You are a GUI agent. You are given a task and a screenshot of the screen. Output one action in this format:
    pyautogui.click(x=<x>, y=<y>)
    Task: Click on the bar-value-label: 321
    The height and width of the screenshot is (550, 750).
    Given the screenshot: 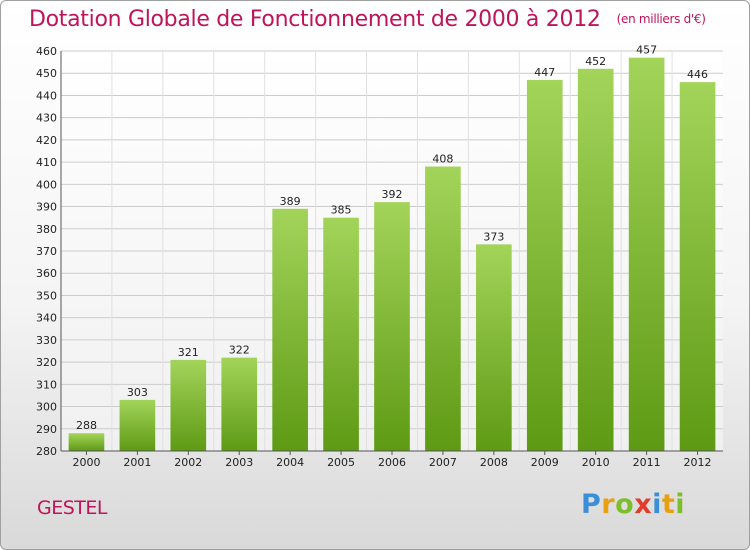 What is the action you would take?
    pyautogui.click(x=188, y=352)
    